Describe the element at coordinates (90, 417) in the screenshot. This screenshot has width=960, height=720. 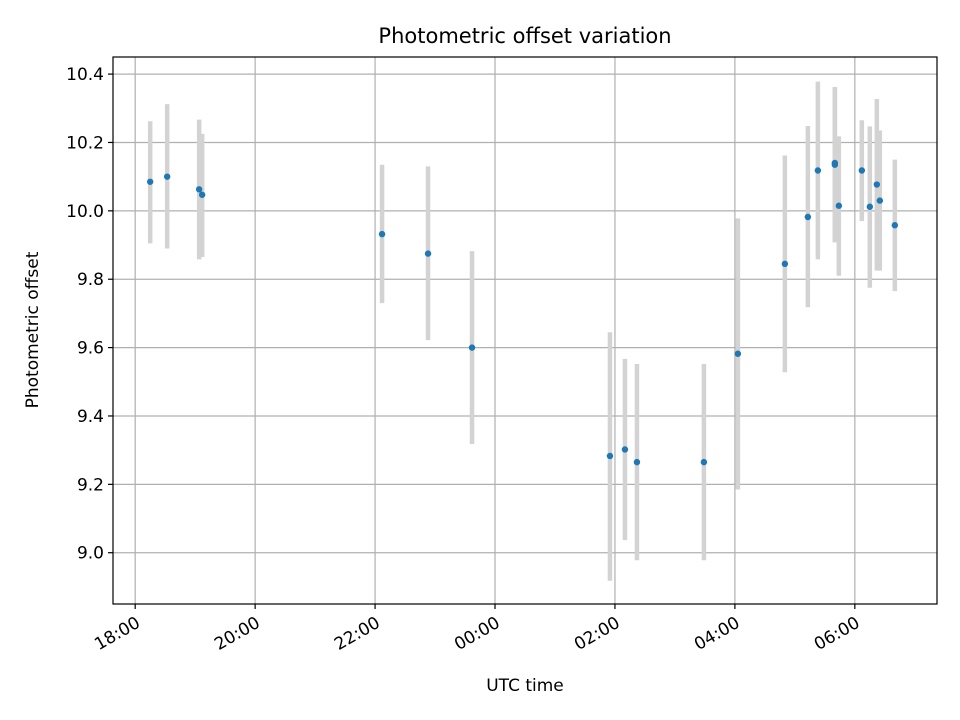
I see `y-tick-label: 9.4` at that location.